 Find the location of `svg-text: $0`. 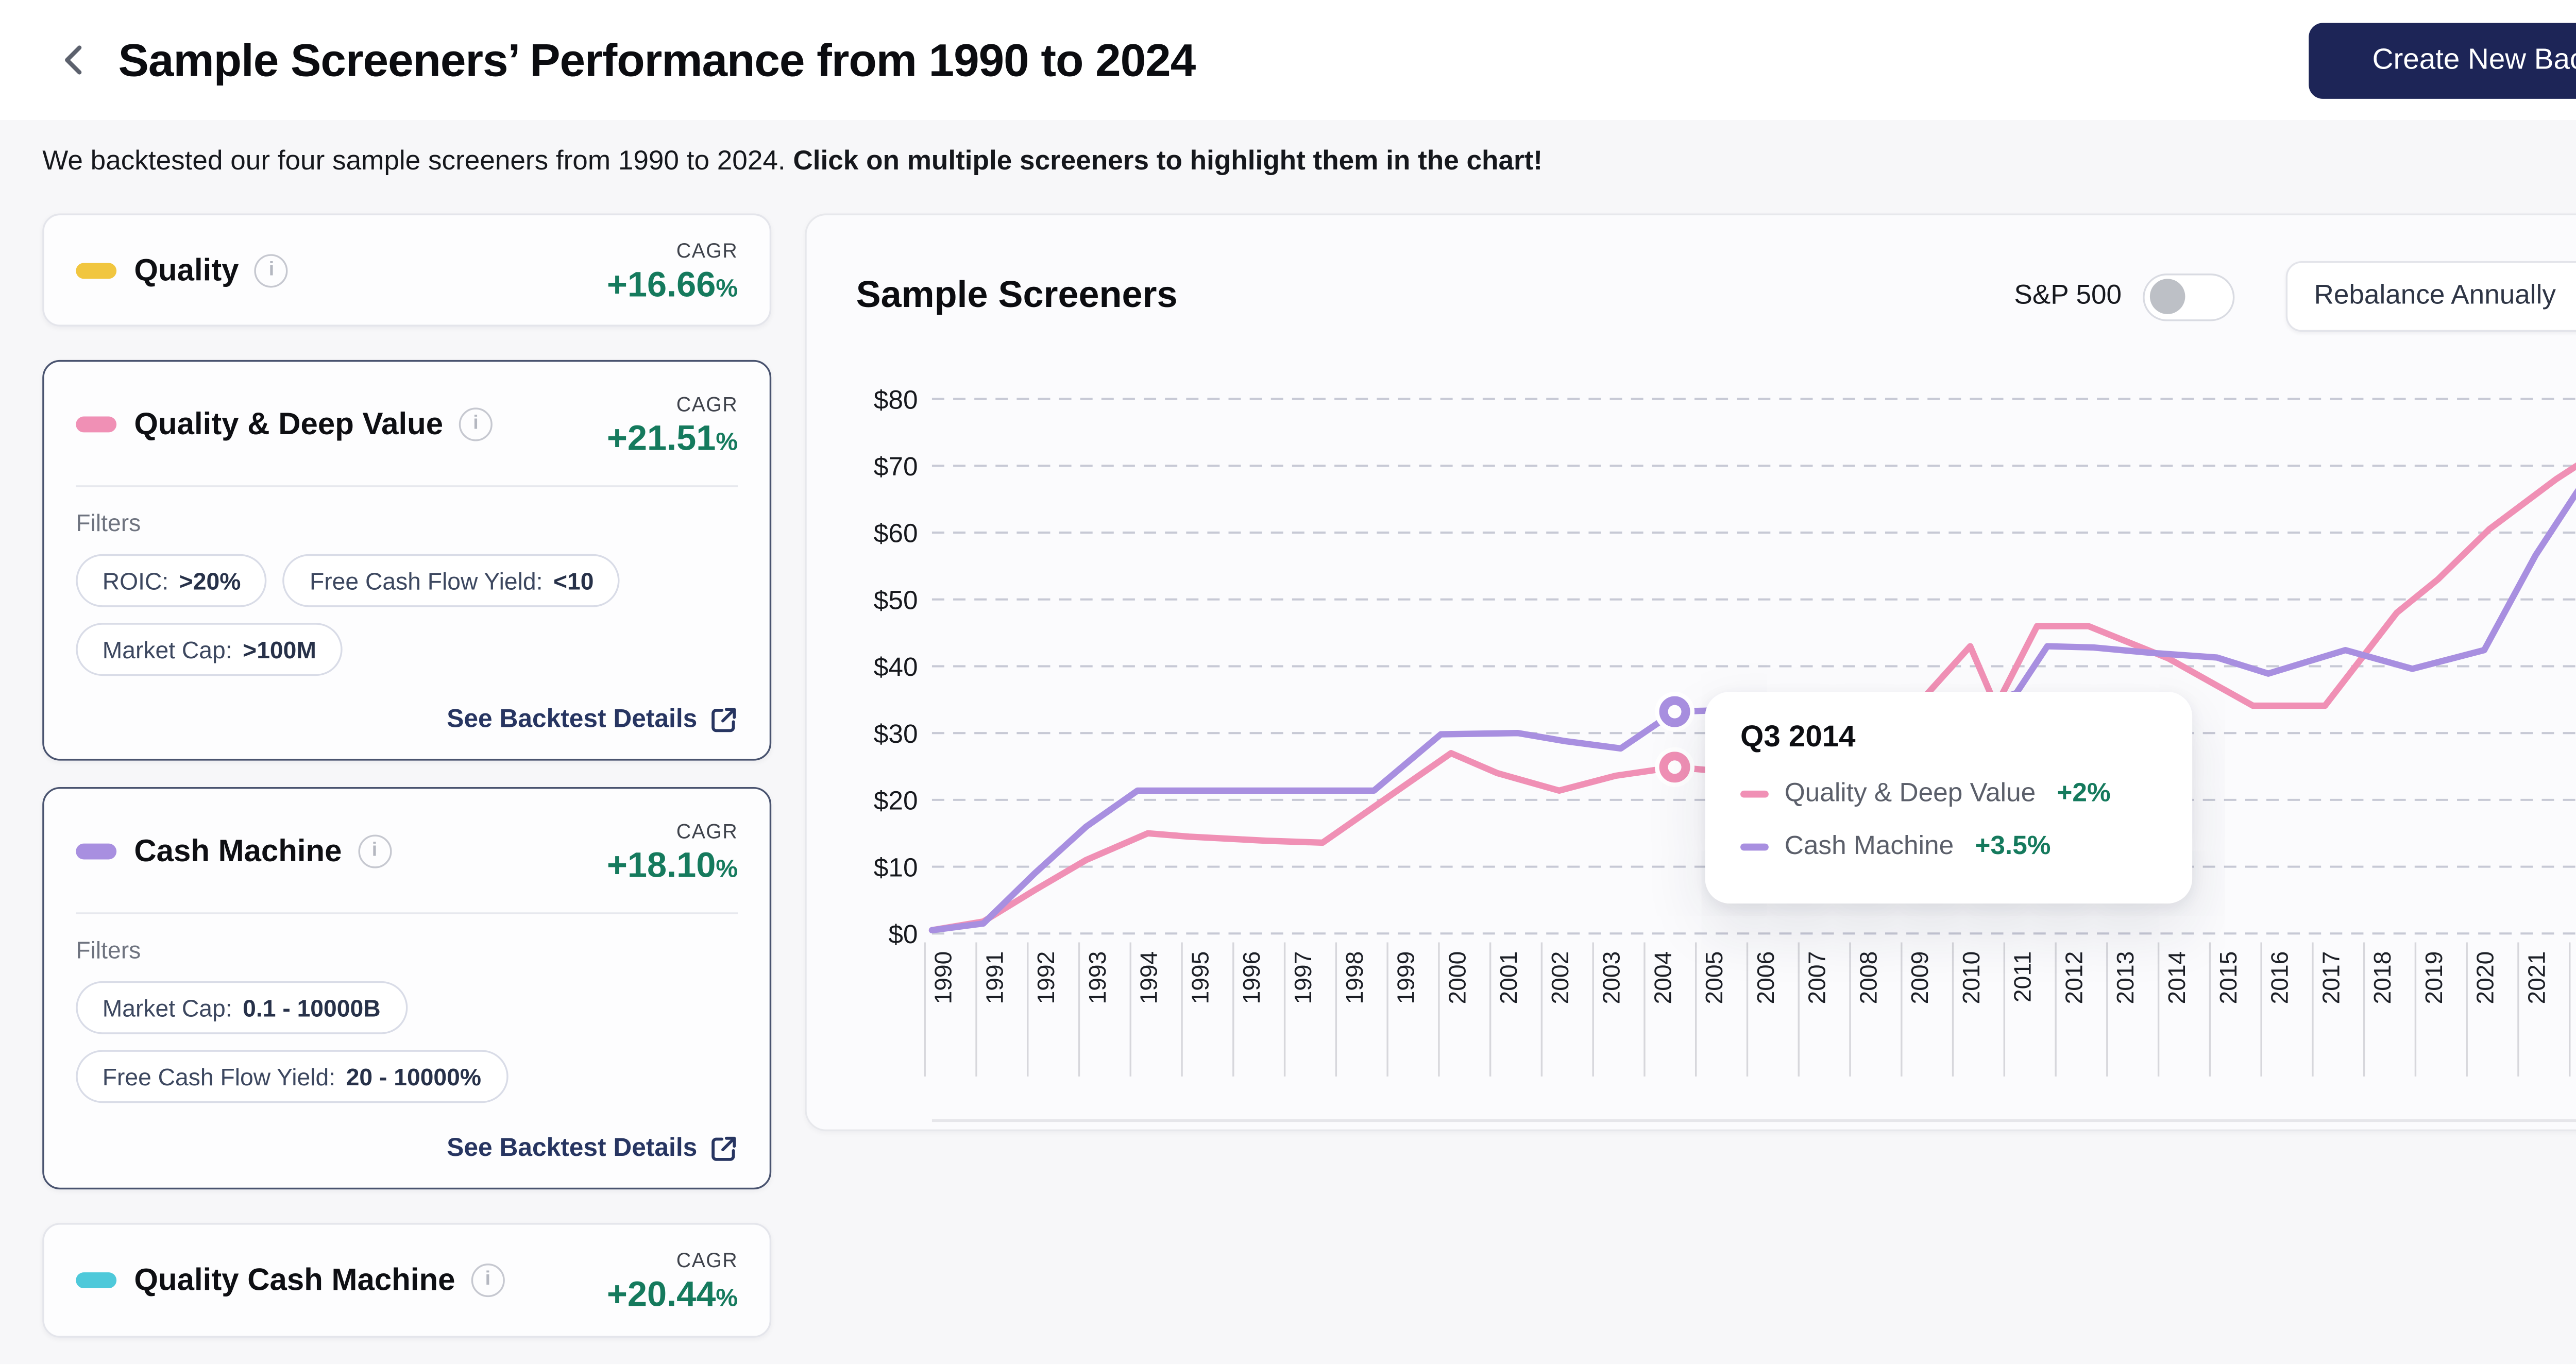

svg-text: $0 is located at coordinates (903, 934).